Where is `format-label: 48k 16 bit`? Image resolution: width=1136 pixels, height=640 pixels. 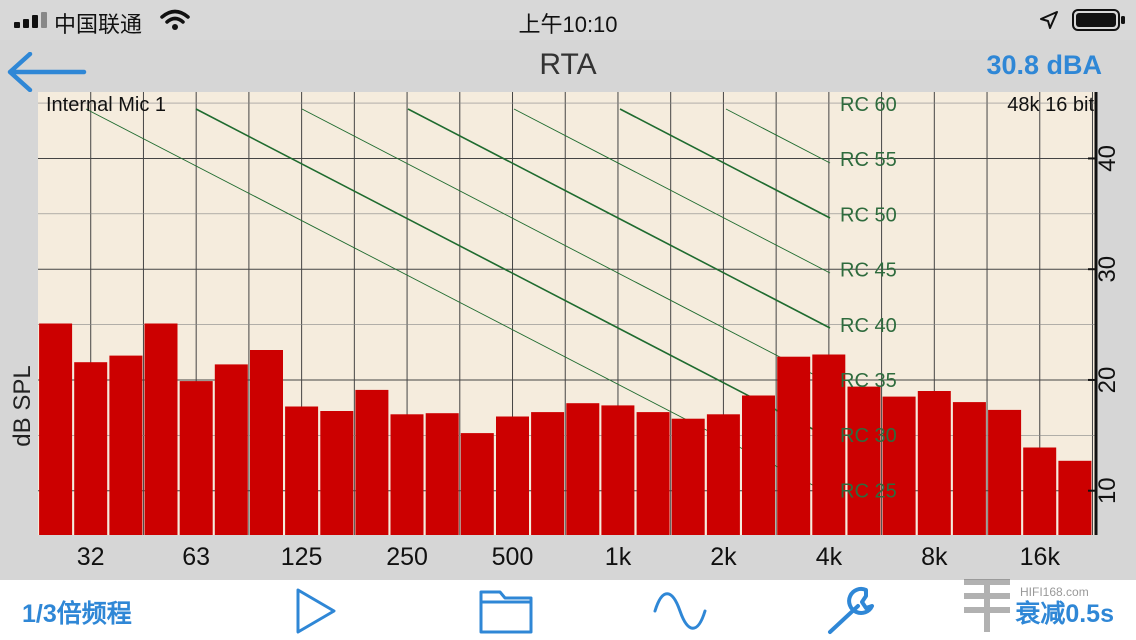 format-label: 48k 16 bit is located at coordinates (1050, 105).